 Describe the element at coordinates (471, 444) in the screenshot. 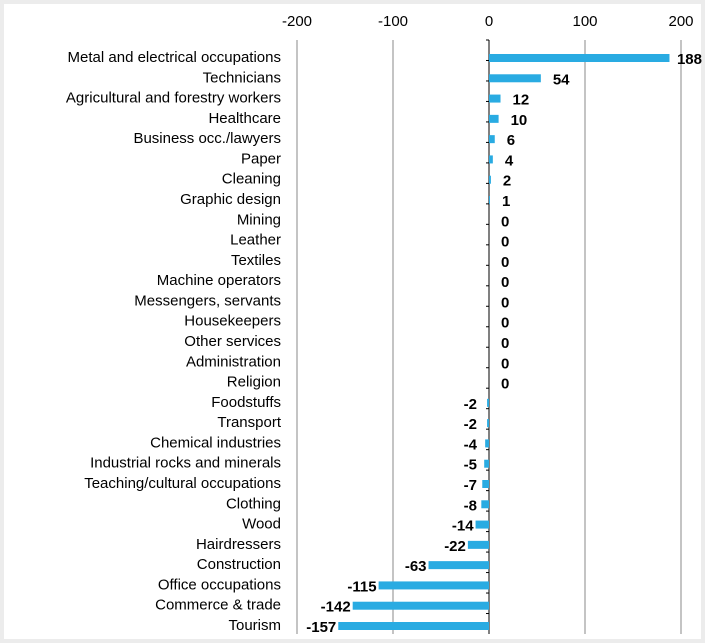

I see `data-label: -4` at that location.